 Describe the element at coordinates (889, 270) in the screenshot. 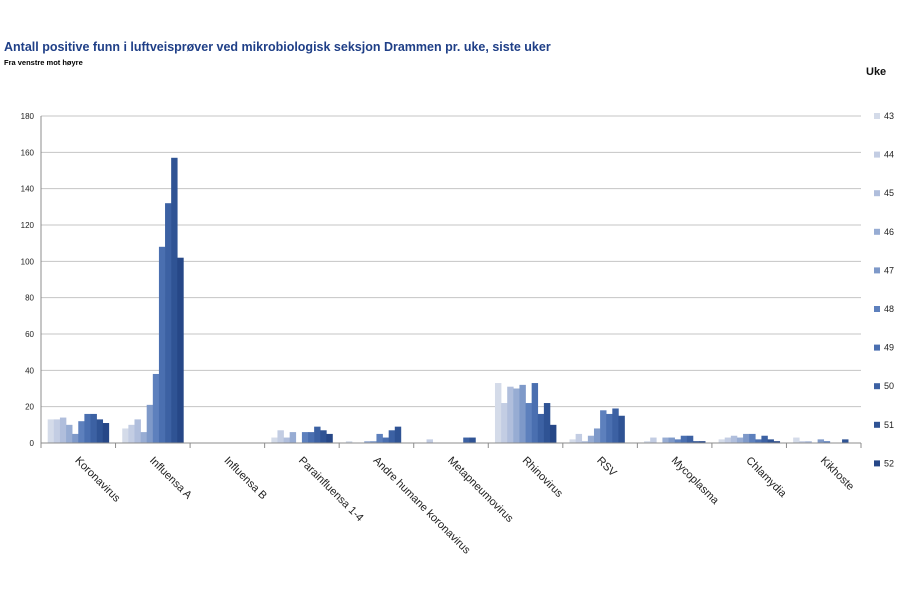

I see `legend-label: 47` at that location.